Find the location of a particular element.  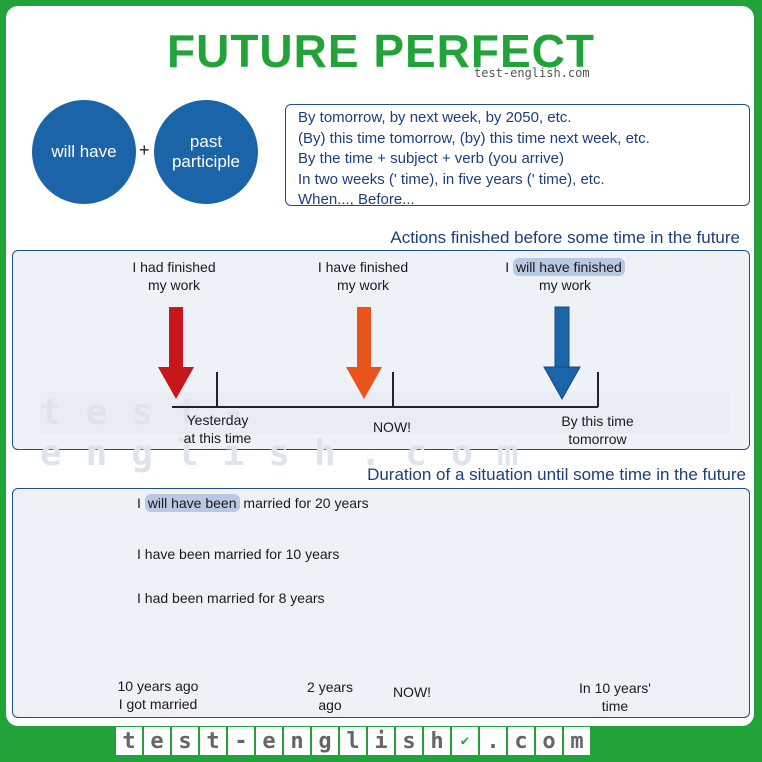

example-present-perfect-continuous: I have been married for 10 years is located at coordinates (238, 554).